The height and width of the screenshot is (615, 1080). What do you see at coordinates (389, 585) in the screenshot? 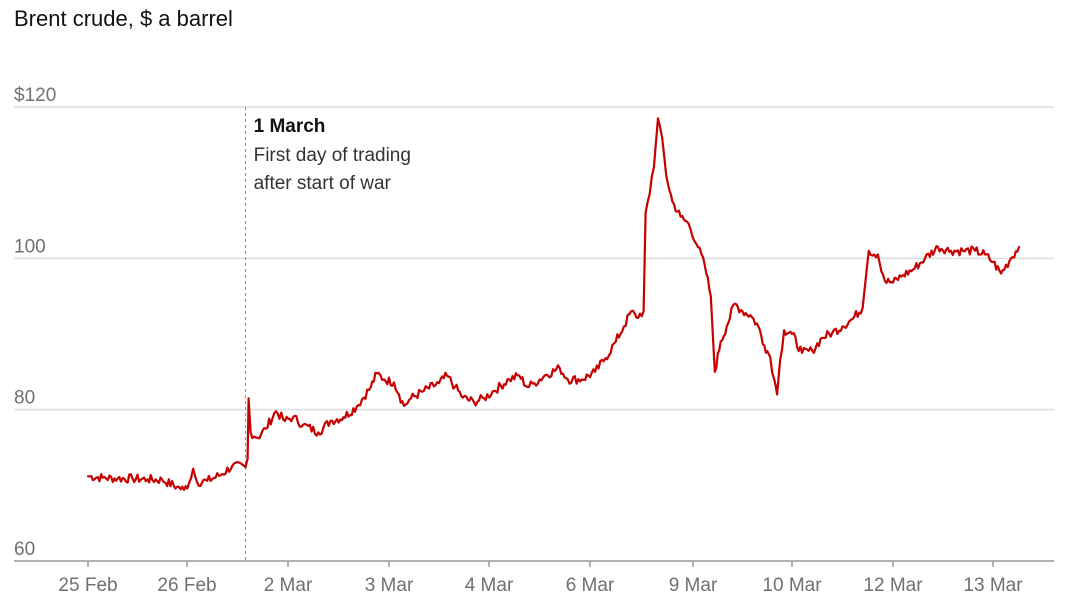
I see `x-tick-label: 3 Mar` at bounding box center [389, 585].